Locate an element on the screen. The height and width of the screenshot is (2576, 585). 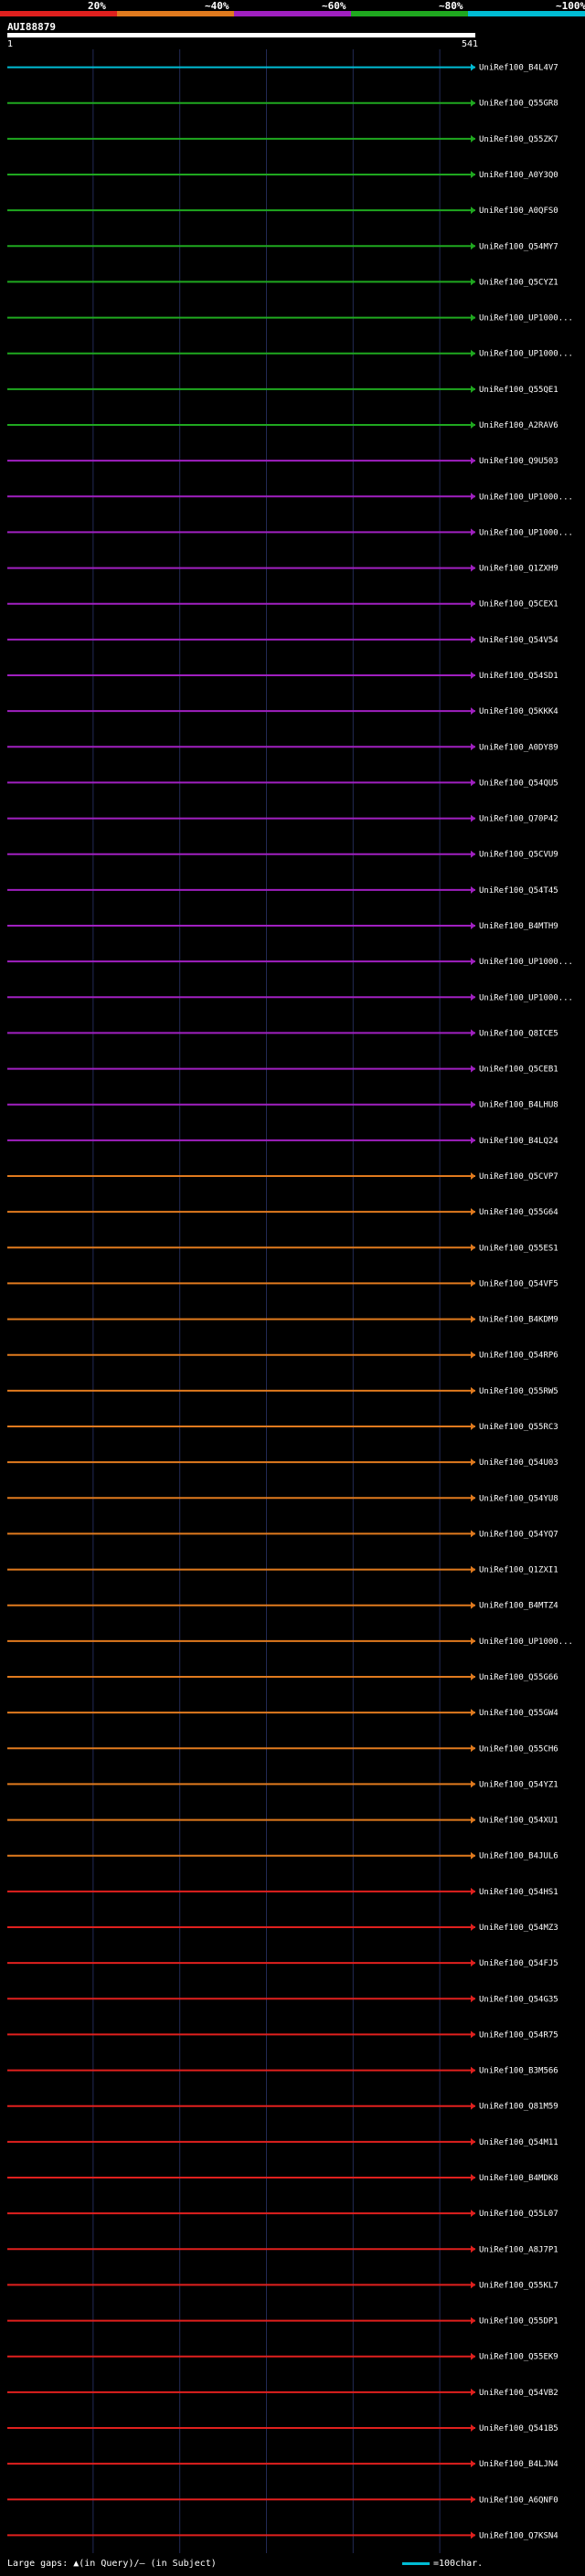
query-title: AUI88879 is located at coordinates (32, 27).